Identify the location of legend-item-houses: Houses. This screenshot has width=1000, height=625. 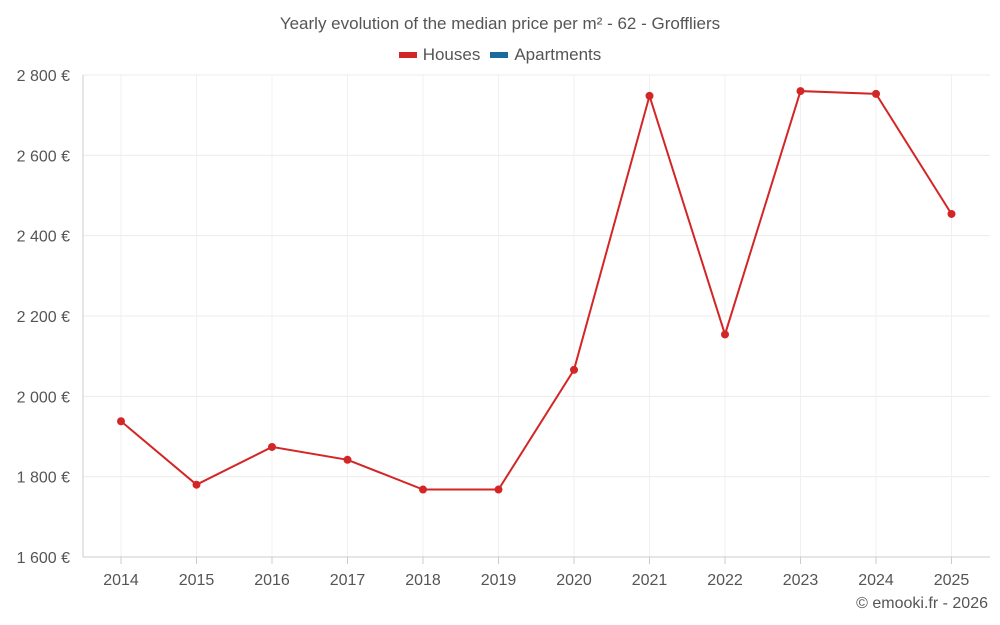
(439, 55).